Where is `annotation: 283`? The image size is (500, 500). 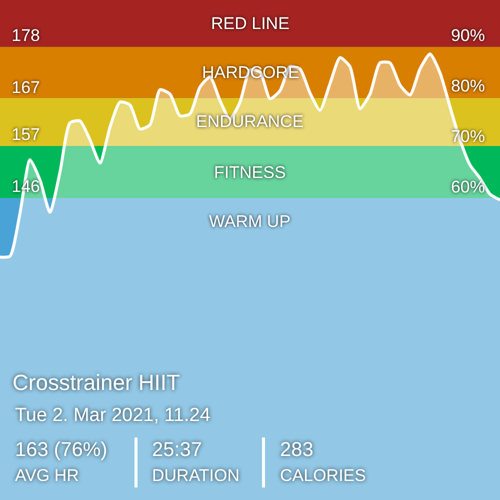
annotation: 283 is located at coordinates (297, 450).